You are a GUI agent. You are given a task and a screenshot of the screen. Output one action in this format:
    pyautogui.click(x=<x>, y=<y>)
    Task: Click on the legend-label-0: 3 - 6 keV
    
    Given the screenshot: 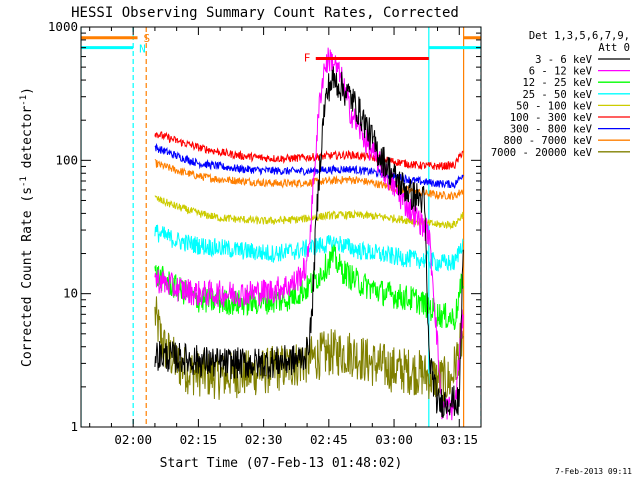 What is the action you would take?
    pyautogui.click(x=564, y=60)
    